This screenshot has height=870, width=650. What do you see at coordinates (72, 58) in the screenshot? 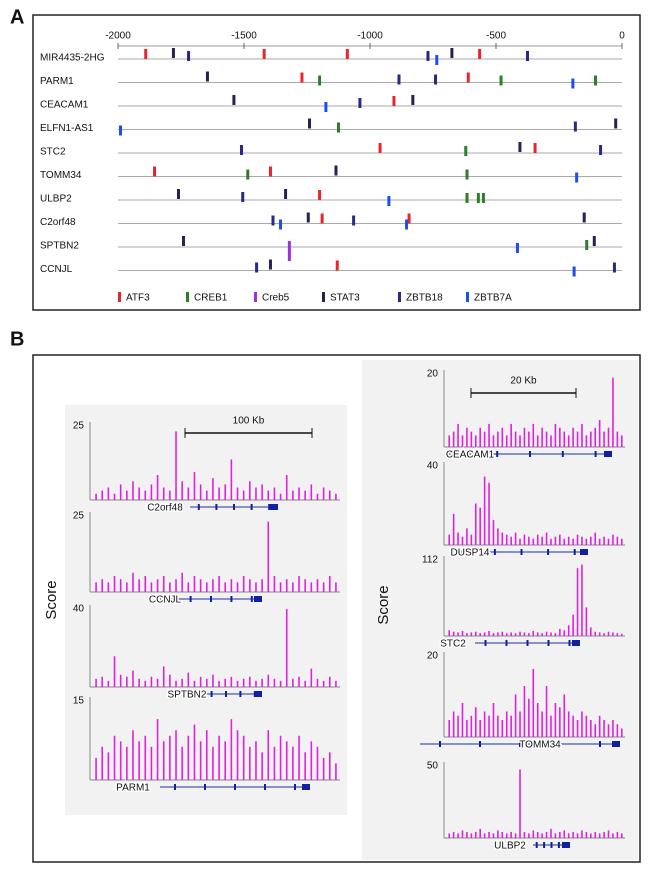
I see `row-label: MIR4435-2HG` at bounding box center [72, 58].